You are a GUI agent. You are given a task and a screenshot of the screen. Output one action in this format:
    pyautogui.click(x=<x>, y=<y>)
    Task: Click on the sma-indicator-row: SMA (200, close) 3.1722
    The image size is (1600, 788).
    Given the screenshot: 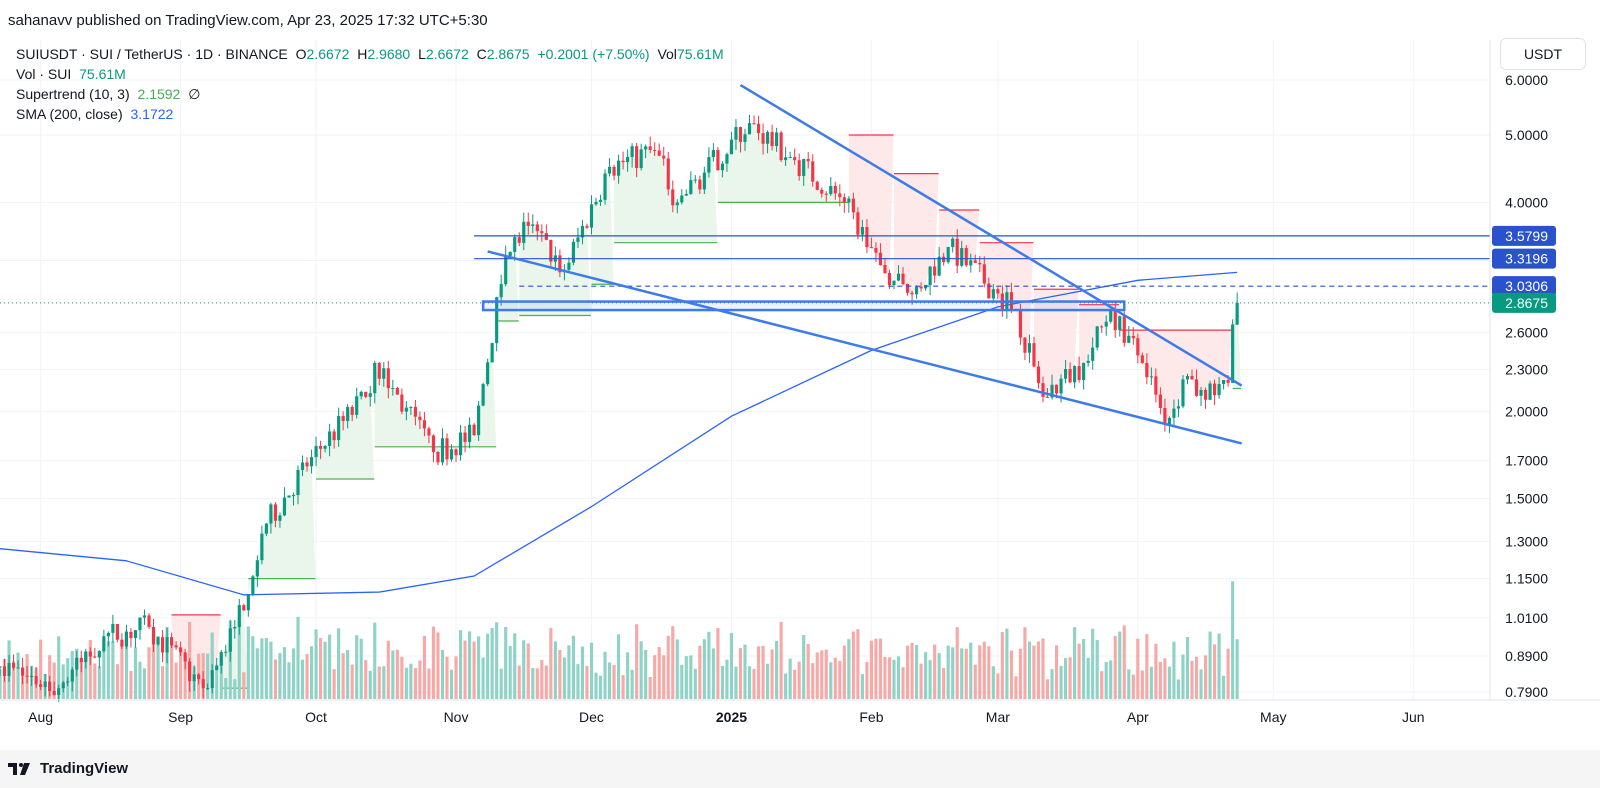 What is the action you would take?
    pyautogui.click(x=372, y=114)
    